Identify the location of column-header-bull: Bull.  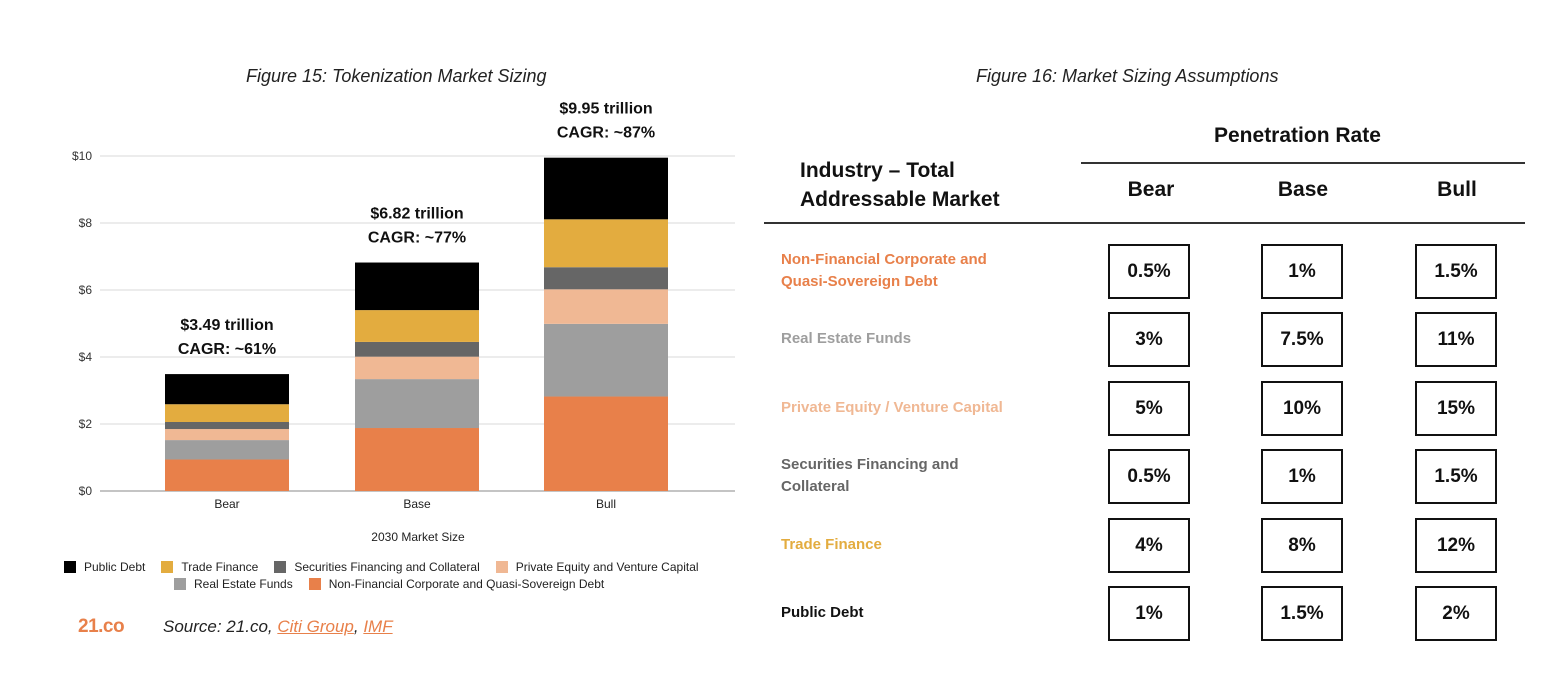
(1457, 189).